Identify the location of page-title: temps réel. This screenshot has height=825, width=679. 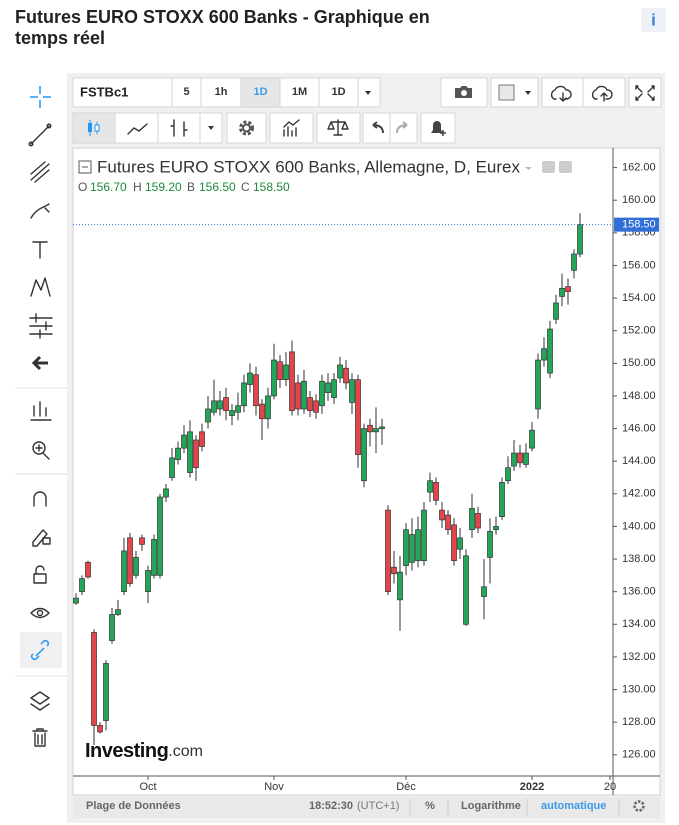
(60, 38).